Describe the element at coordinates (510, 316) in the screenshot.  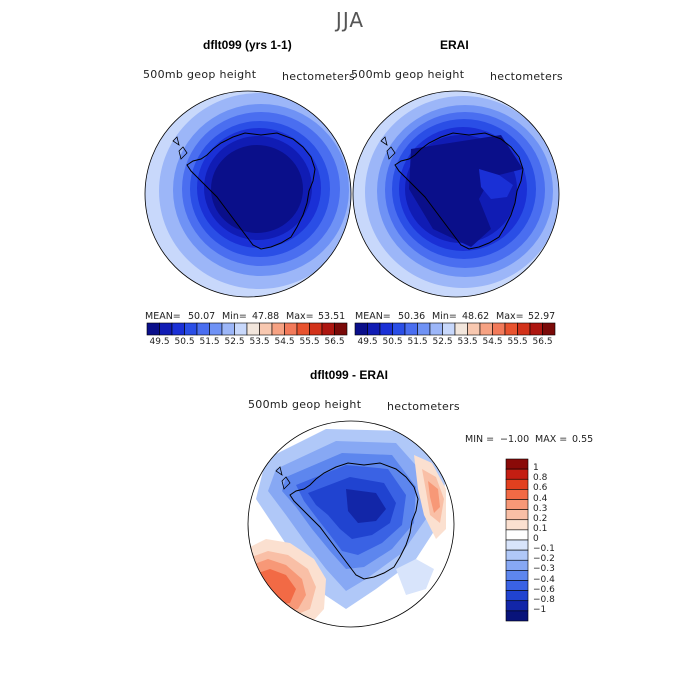
I see `panel2-stats-max-label: Max=` at that location.